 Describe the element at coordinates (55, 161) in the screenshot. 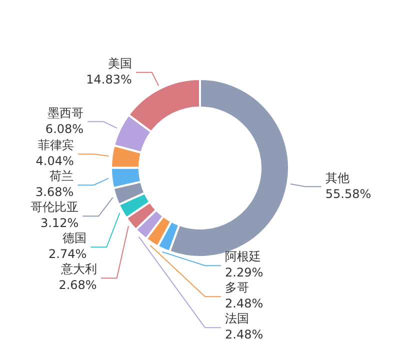

I see `data-label: 4.04%` at that location.